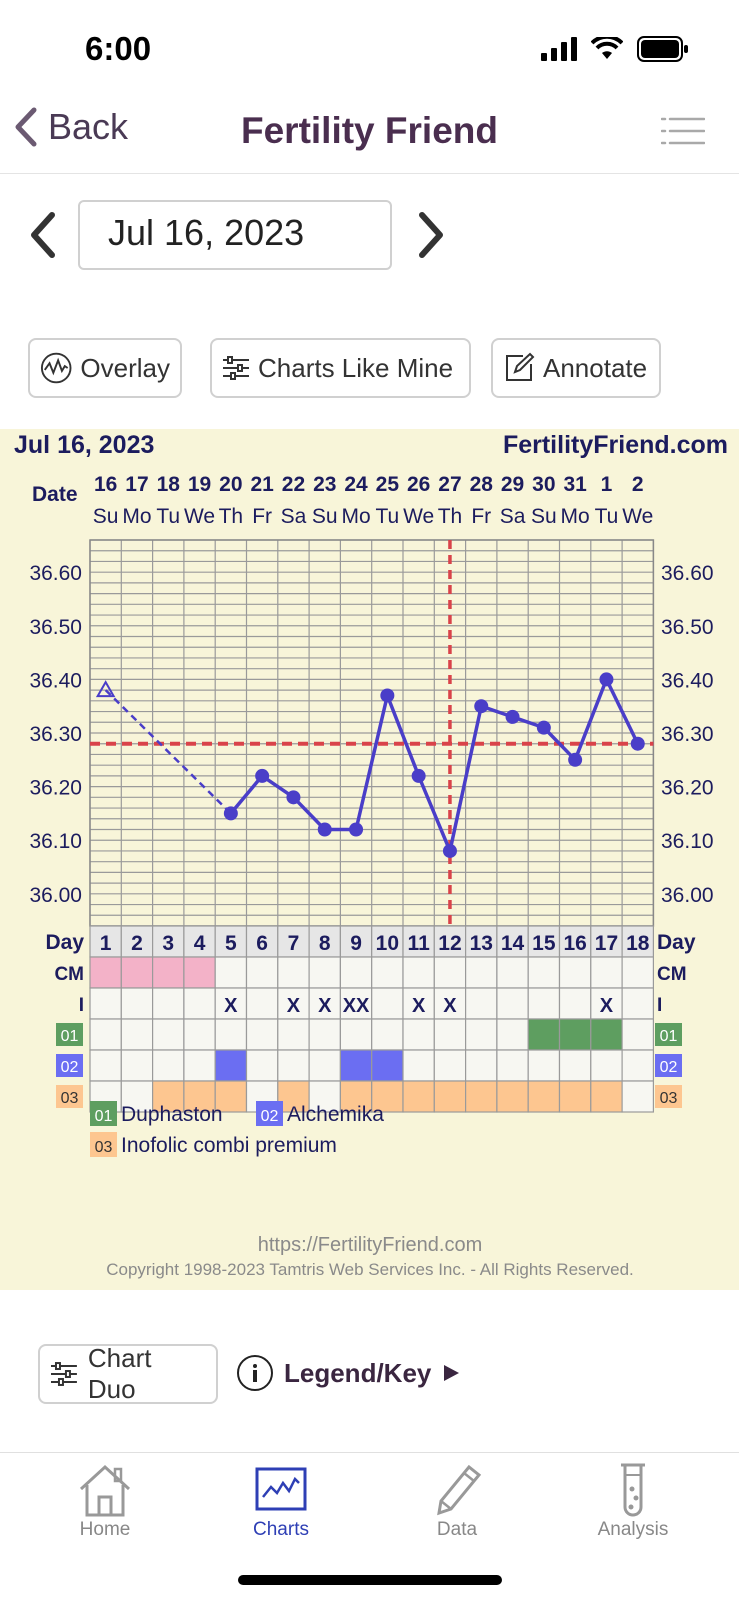 Image resolution: width=739 pixels, height=1600 pixels. What do you see at coordinates (55, 627) in the screenshot?
I see `y-tick-left: 36.50` at bounding box center [55, 627].